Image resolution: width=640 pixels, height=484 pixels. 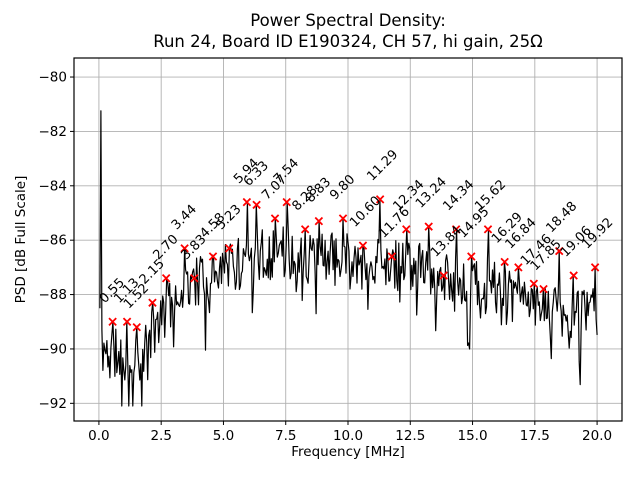 What do you see at coordinates (152, 271) in the screenshot?
I see `peak-label: 2.15` at bounding box center [152, 271].